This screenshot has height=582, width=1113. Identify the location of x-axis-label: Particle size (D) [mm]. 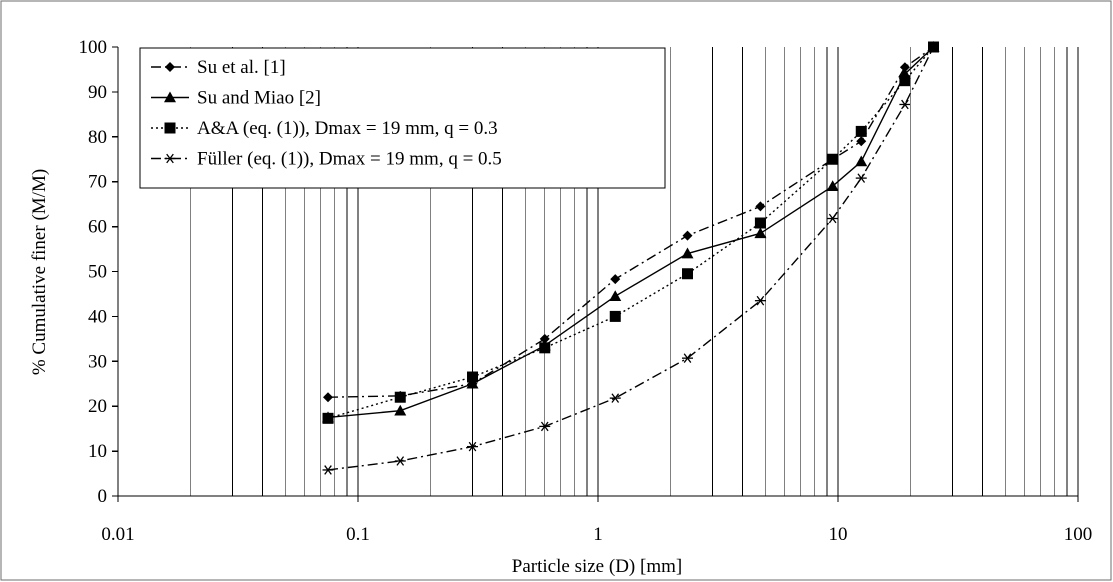
(597, 566).